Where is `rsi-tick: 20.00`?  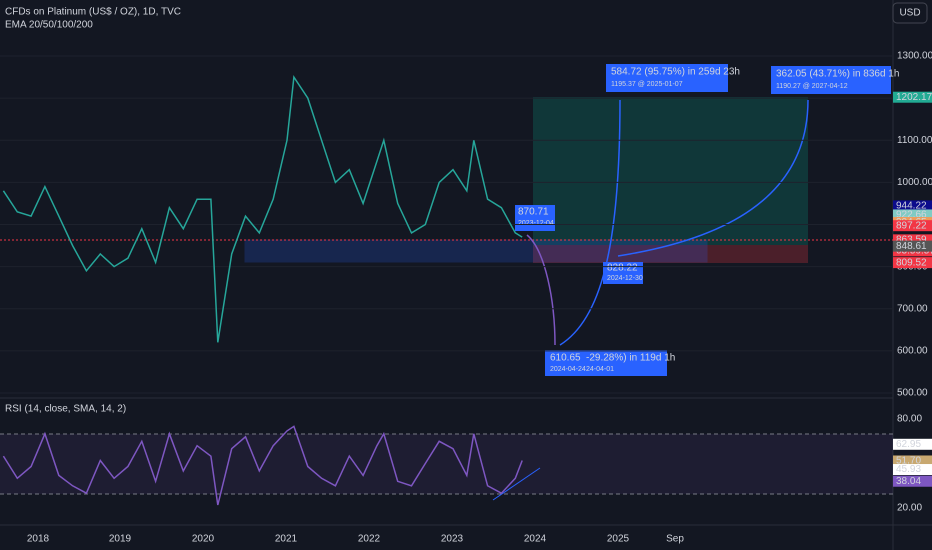
rsi-tick: 20.00 is located at coordinates (909, 508).